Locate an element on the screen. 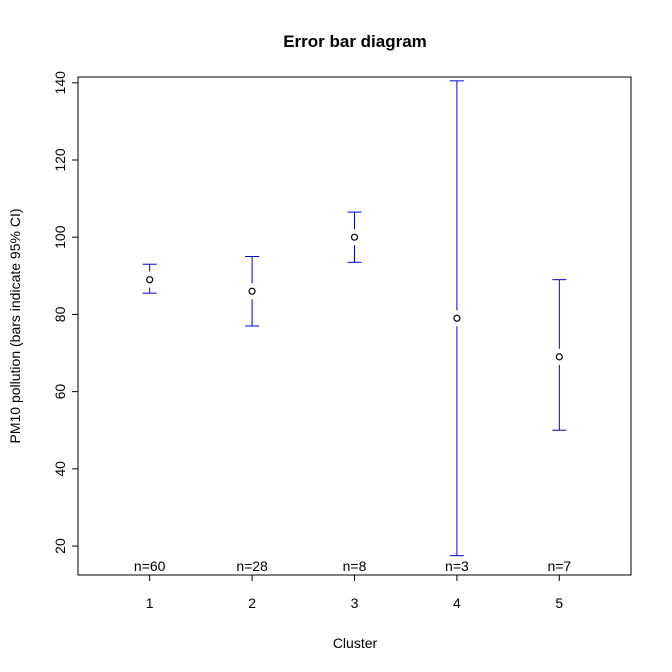 The image size is (672, 672). y-tick-label: 60 is located at coordinates (60, 392).